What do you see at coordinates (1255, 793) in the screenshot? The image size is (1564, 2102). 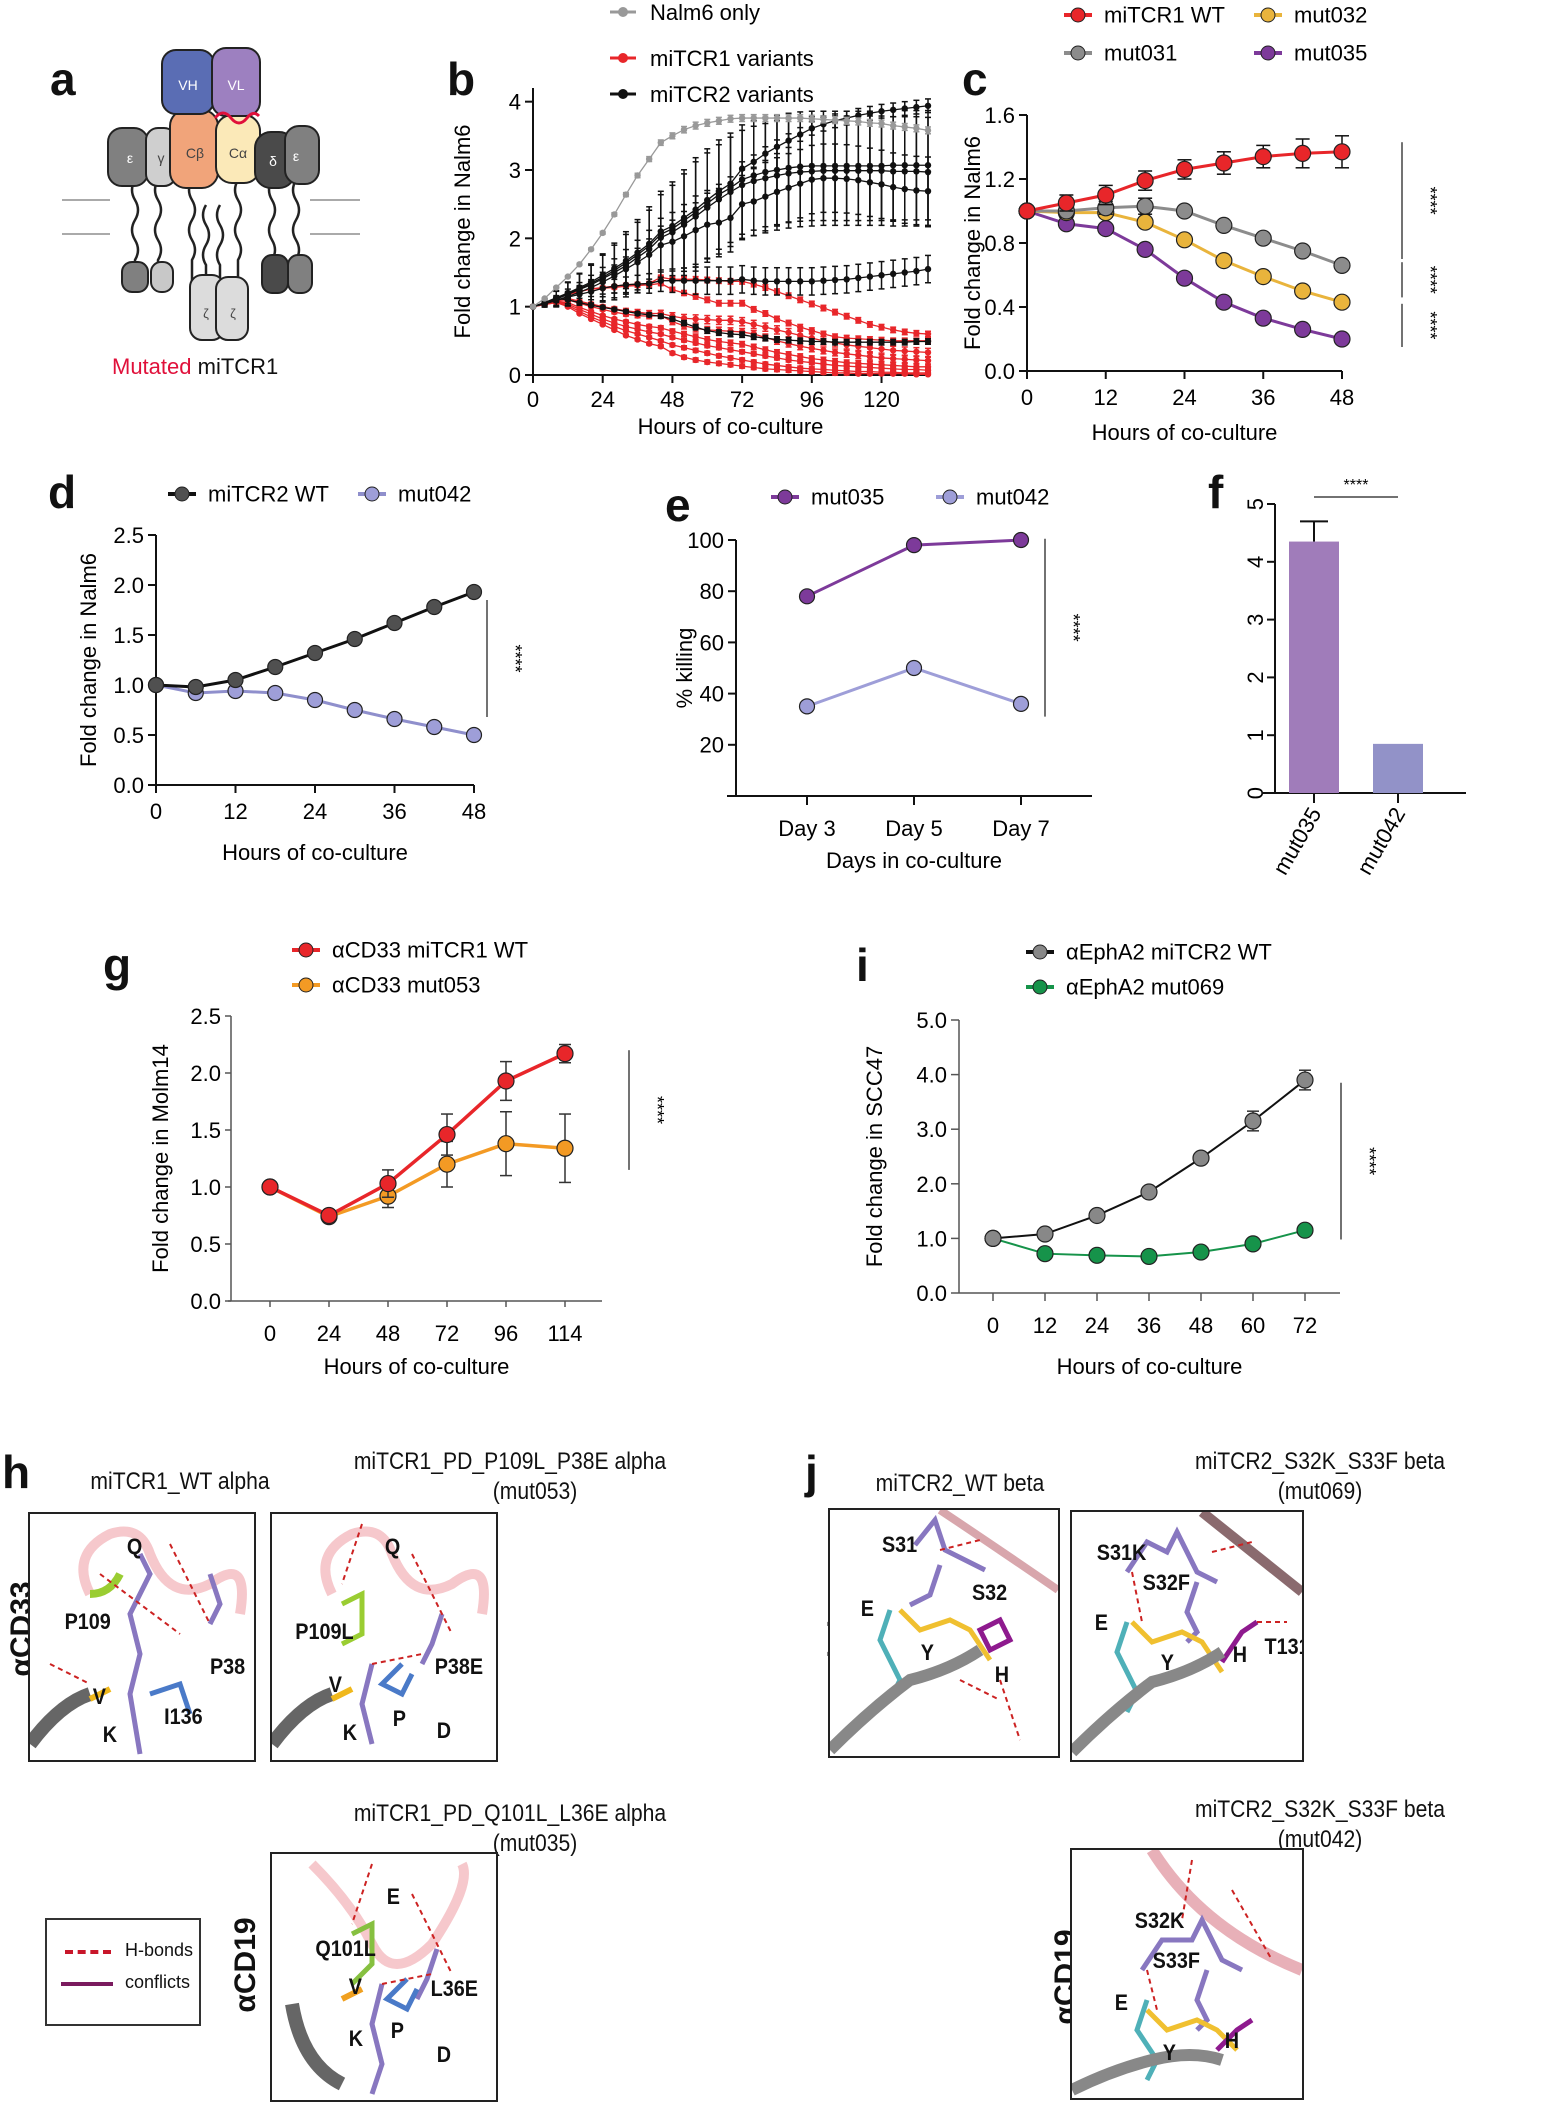 I see `y-tick-label: 0` at bounding box center [1255, 793].